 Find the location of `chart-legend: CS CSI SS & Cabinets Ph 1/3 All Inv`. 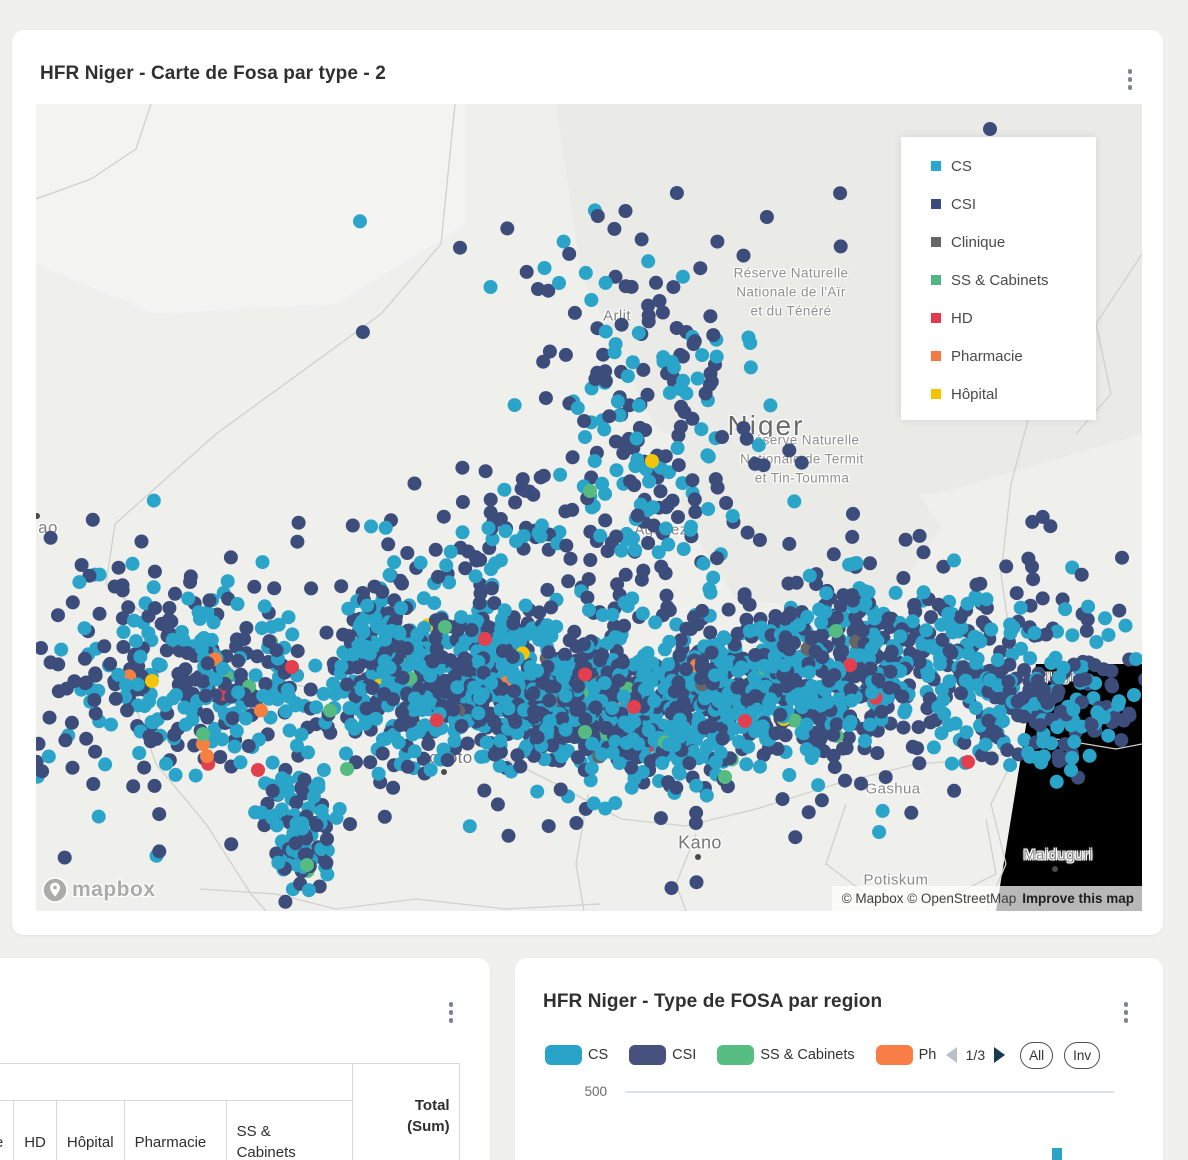

chart-legend: CS CSI SS & Cabinets Ph 1/3 All Inv is located at coordinates (823, 1055).